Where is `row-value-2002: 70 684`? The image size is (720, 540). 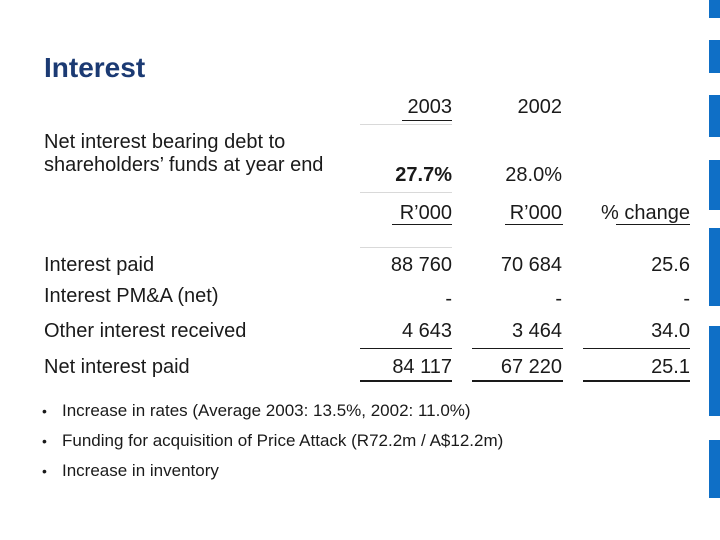
row-value-2002: 70 684 is located at coordinates (531, 265).